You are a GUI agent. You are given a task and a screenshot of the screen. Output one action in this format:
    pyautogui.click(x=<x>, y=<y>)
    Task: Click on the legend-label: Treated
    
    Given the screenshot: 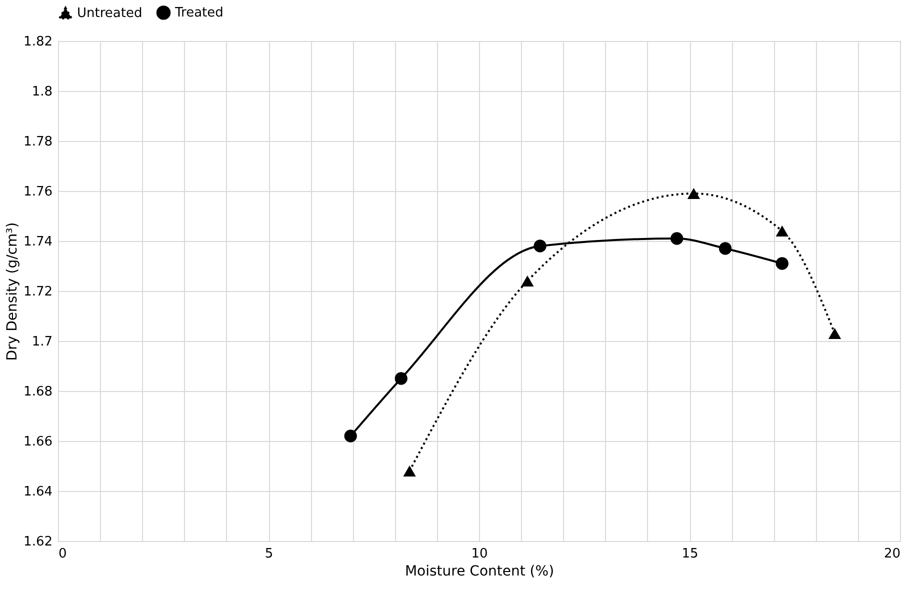 What is the action you would take?
    pyautogui.click(x=199, y=13)
    